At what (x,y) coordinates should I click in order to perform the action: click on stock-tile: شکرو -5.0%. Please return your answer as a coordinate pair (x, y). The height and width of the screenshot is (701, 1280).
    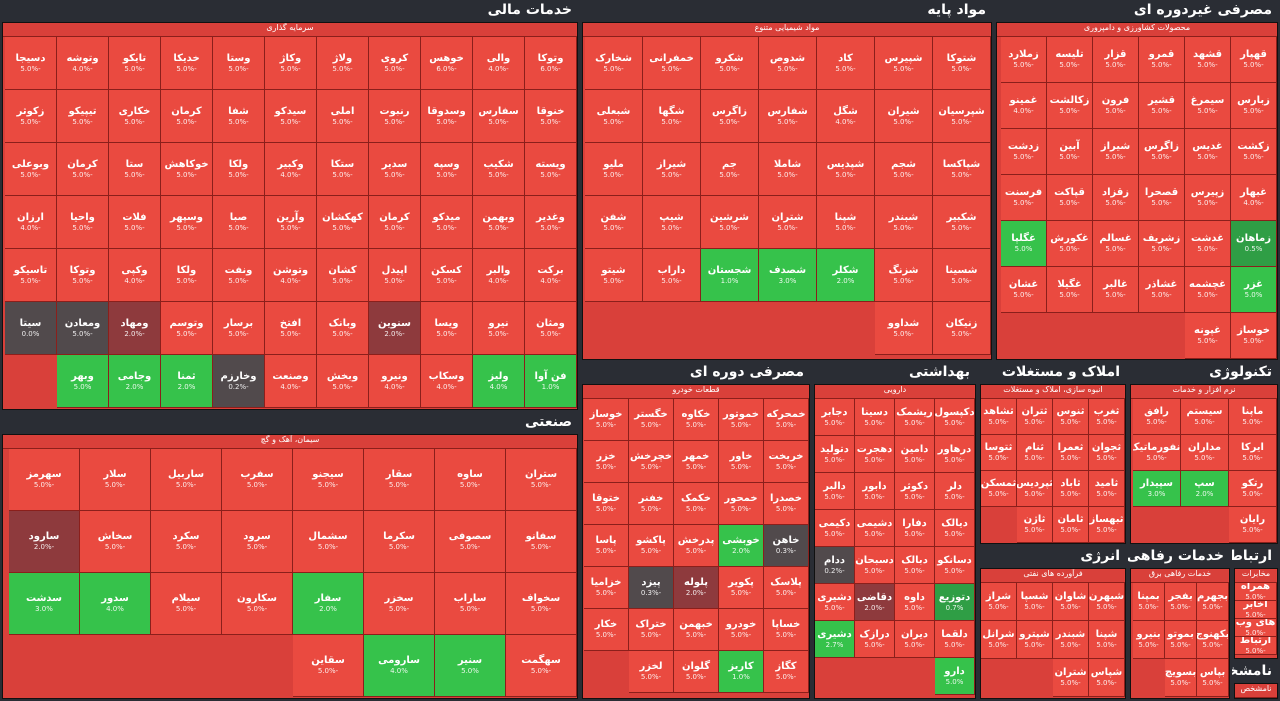
    Looking at the image, I should click on (730, 63).